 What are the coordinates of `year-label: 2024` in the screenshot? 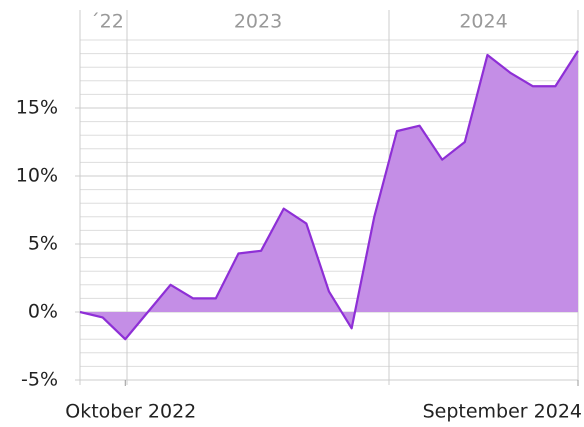 It's located at (483, 22).